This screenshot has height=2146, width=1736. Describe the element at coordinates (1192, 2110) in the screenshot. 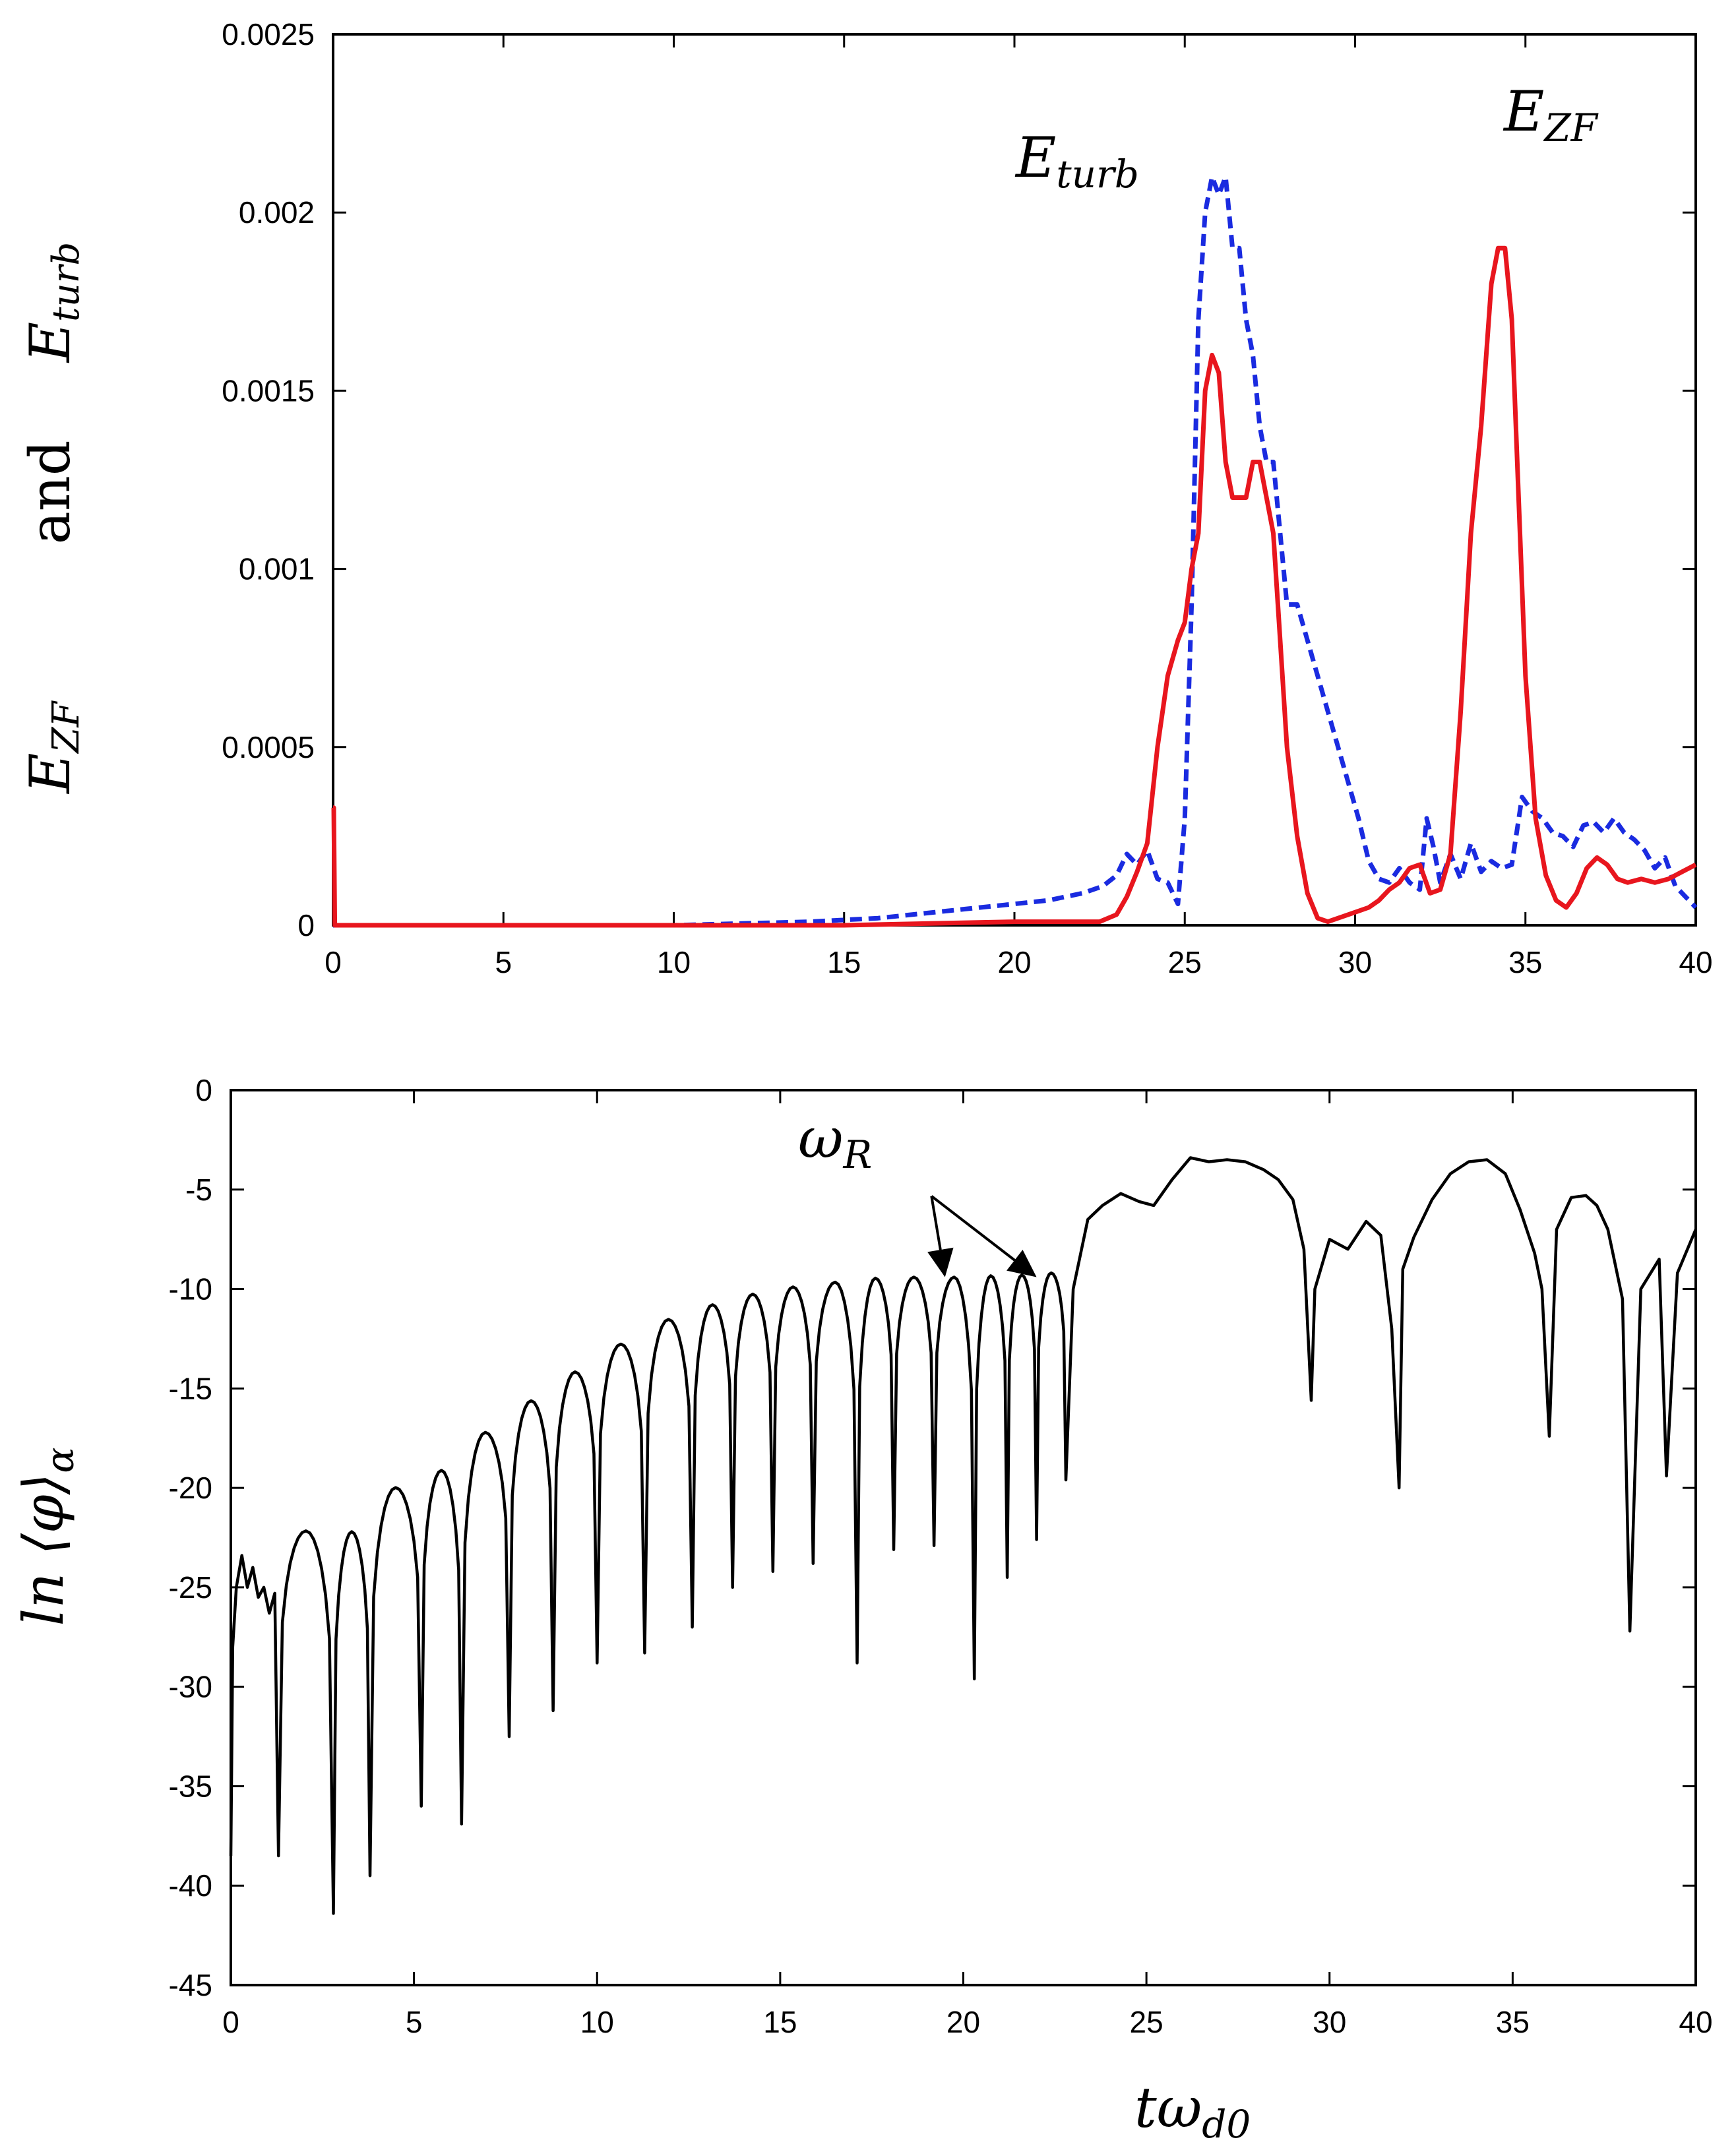

I see `bottom-x-axis-label: tωd0` at that location.